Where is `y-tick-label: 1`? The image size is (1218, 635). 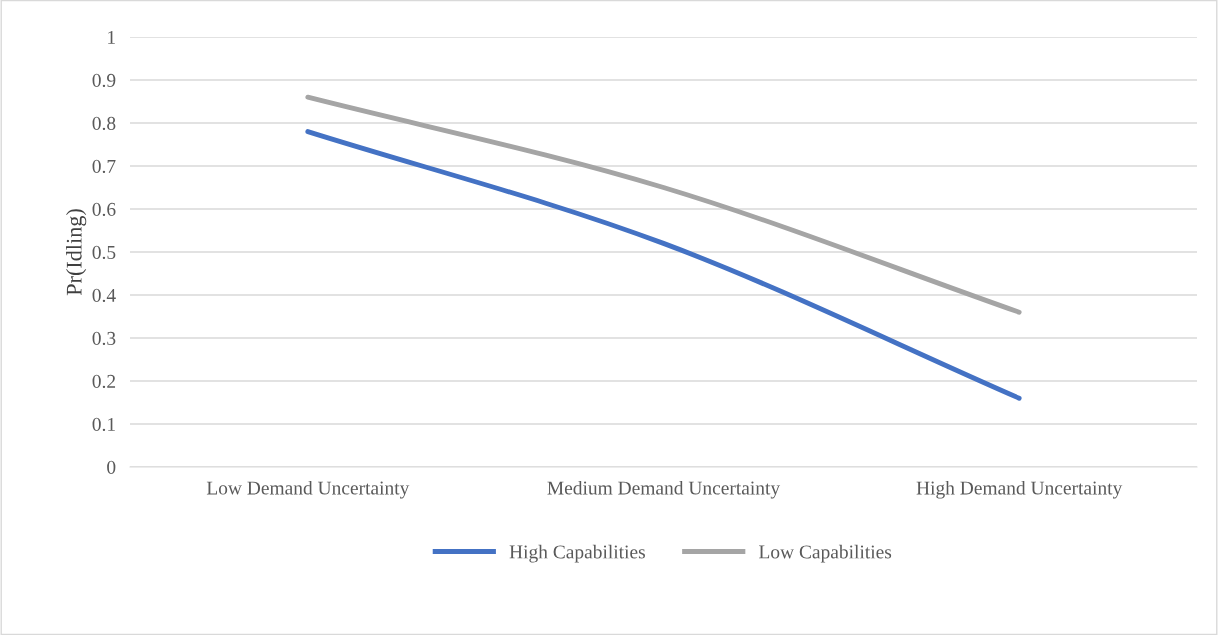 y-tick-label: 1 is located at coordinates (111, 37).